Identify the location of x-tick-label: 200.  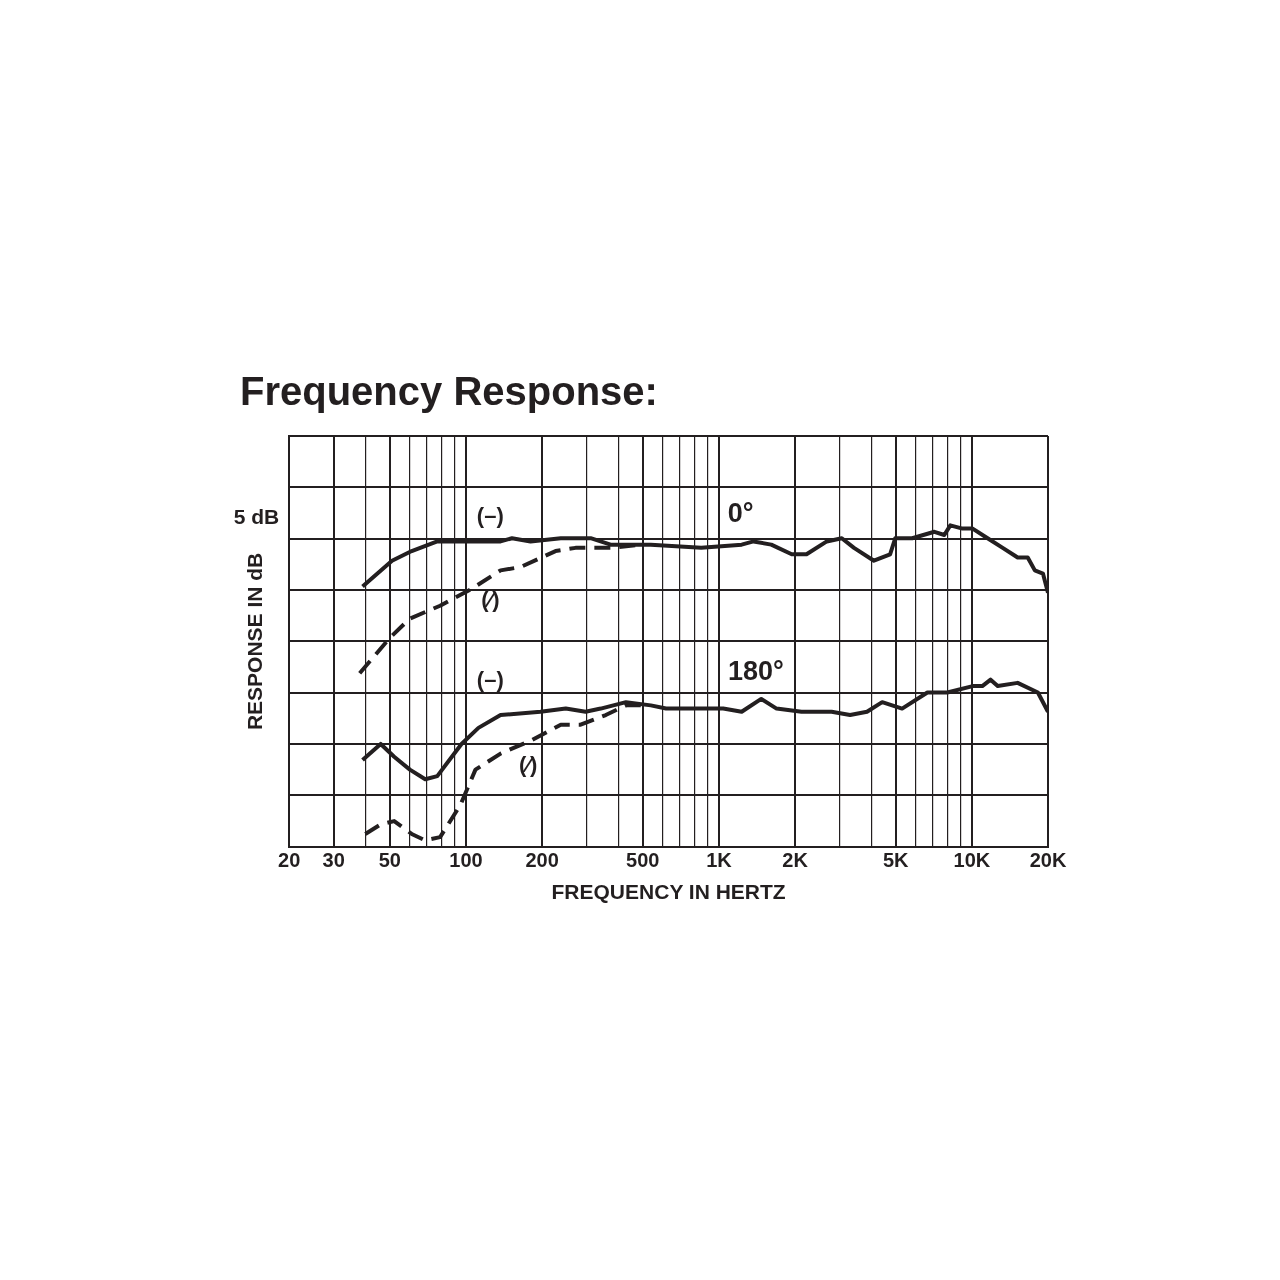
(542, 860).